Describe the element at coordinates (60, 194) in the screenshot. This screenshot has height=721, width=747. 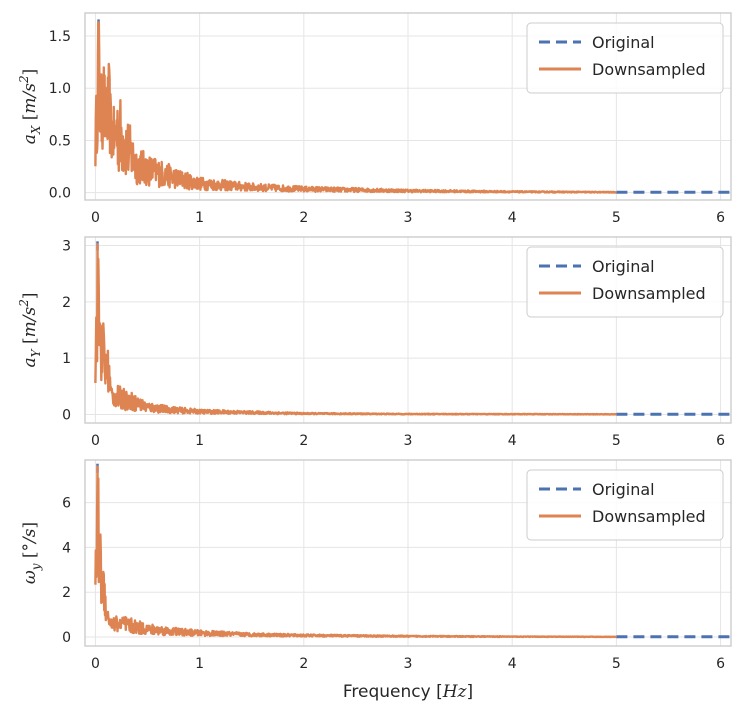
I see `y-tick-label: 0.0` at that location.